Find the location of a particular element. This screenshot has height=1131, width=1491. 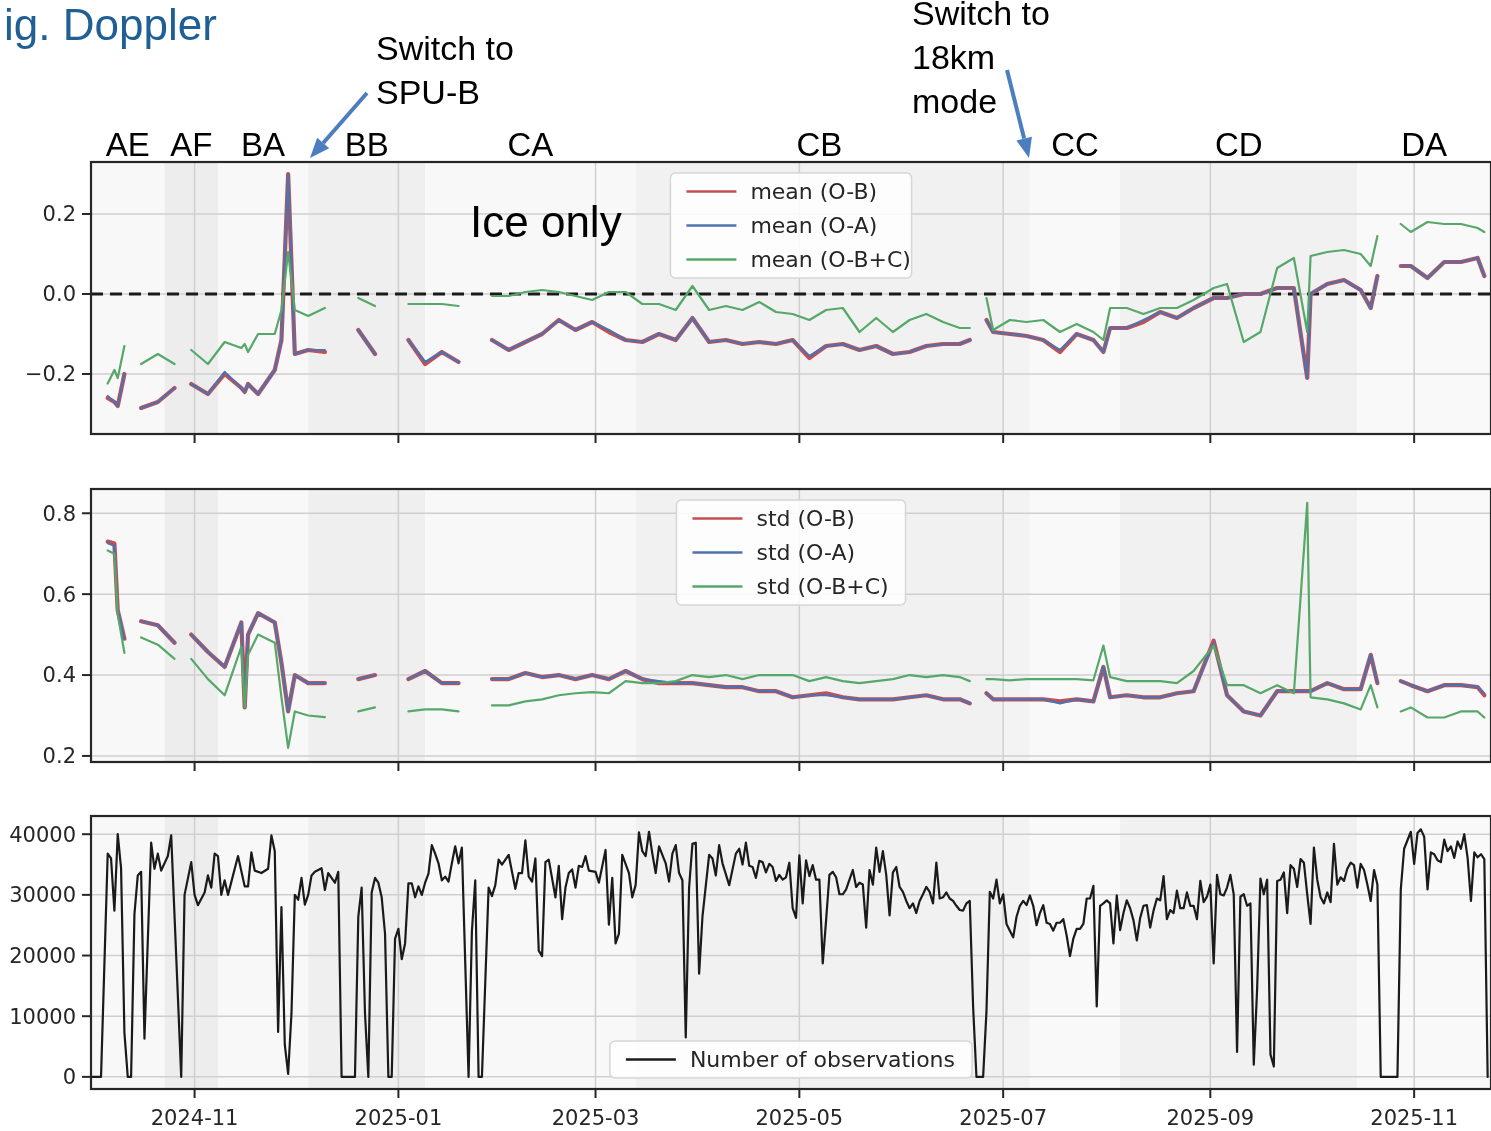

y-tick-label: 20000 is located at coordinates (42, 955).